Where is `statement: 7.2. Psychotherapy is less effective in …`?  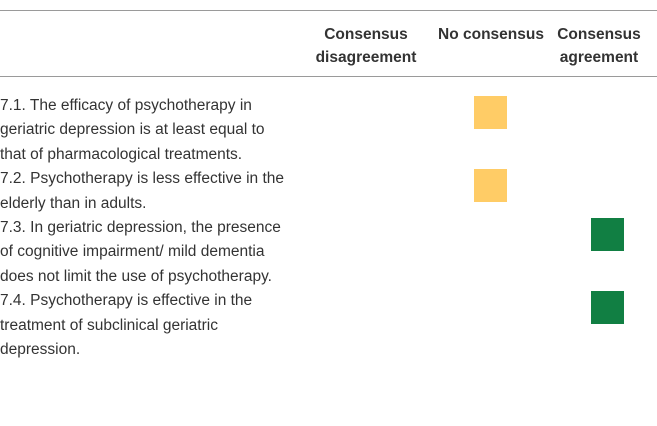 statement: 7.2. Psychotherapy is less effective in … is located at coordinates (142, 191).